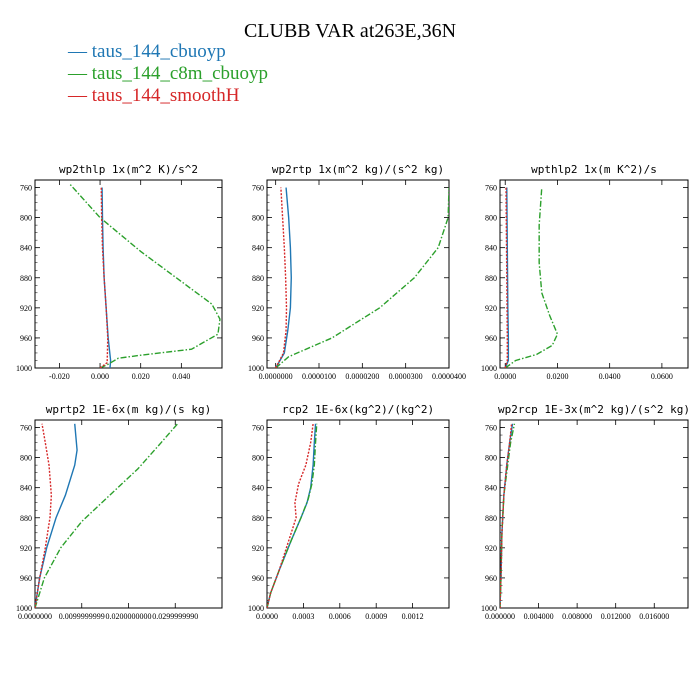 This screenshot has height=700, width=700. What do you see at coordinates (594, 409) in the screenshot?
I see `chart-title: wp2rcp 1E-3x(m^2 kg)/(s^2 kg)` at bounding box center [594, 409].